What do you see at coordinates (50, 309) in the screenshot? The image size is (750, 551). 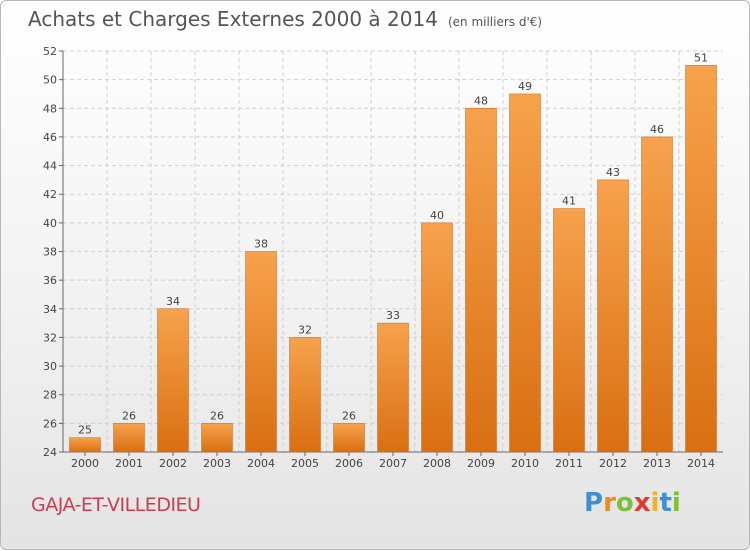 I see `y-tick-label: 34` at bounding box center [50, 309].